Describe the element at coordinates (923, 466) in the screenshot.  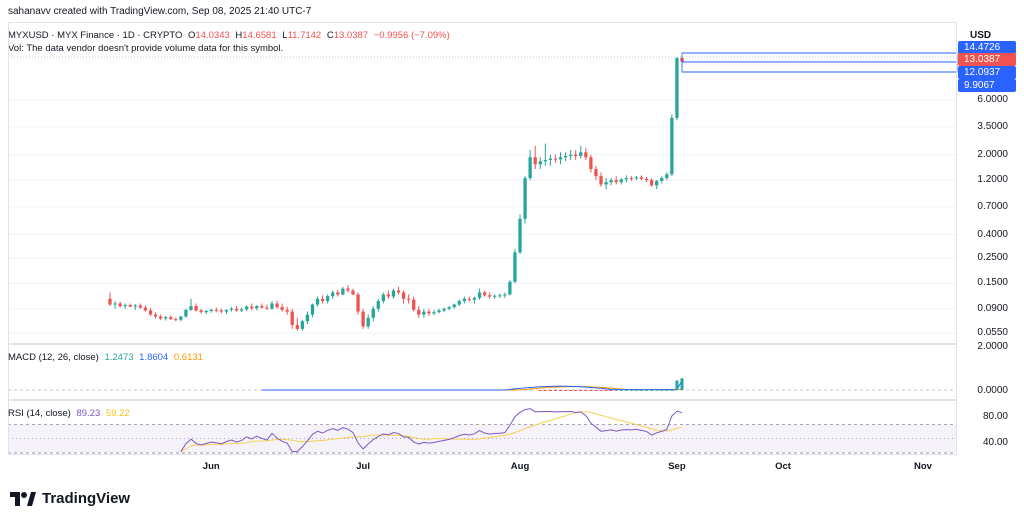
I see `time-axis-label: Nov` at that location.